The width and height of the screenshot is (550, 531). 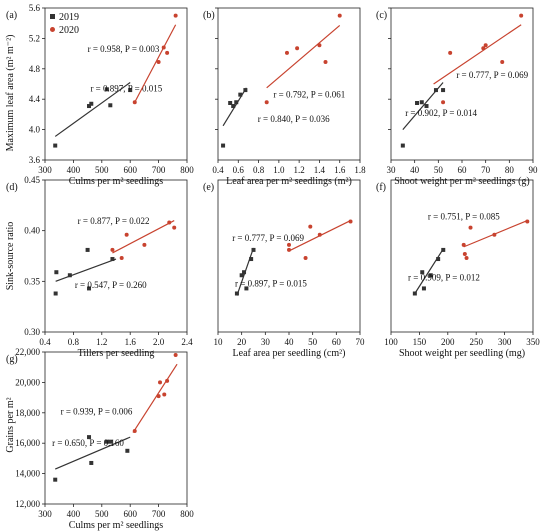 I want to click on x-tick-label: 0.8, so click(x=259, y=170).